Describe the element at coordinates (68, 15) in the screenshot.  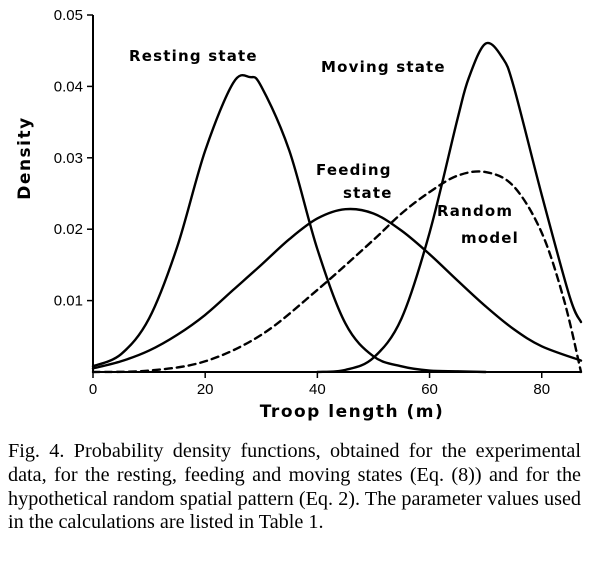
I see `y-tick-label: 0.05` at that location.